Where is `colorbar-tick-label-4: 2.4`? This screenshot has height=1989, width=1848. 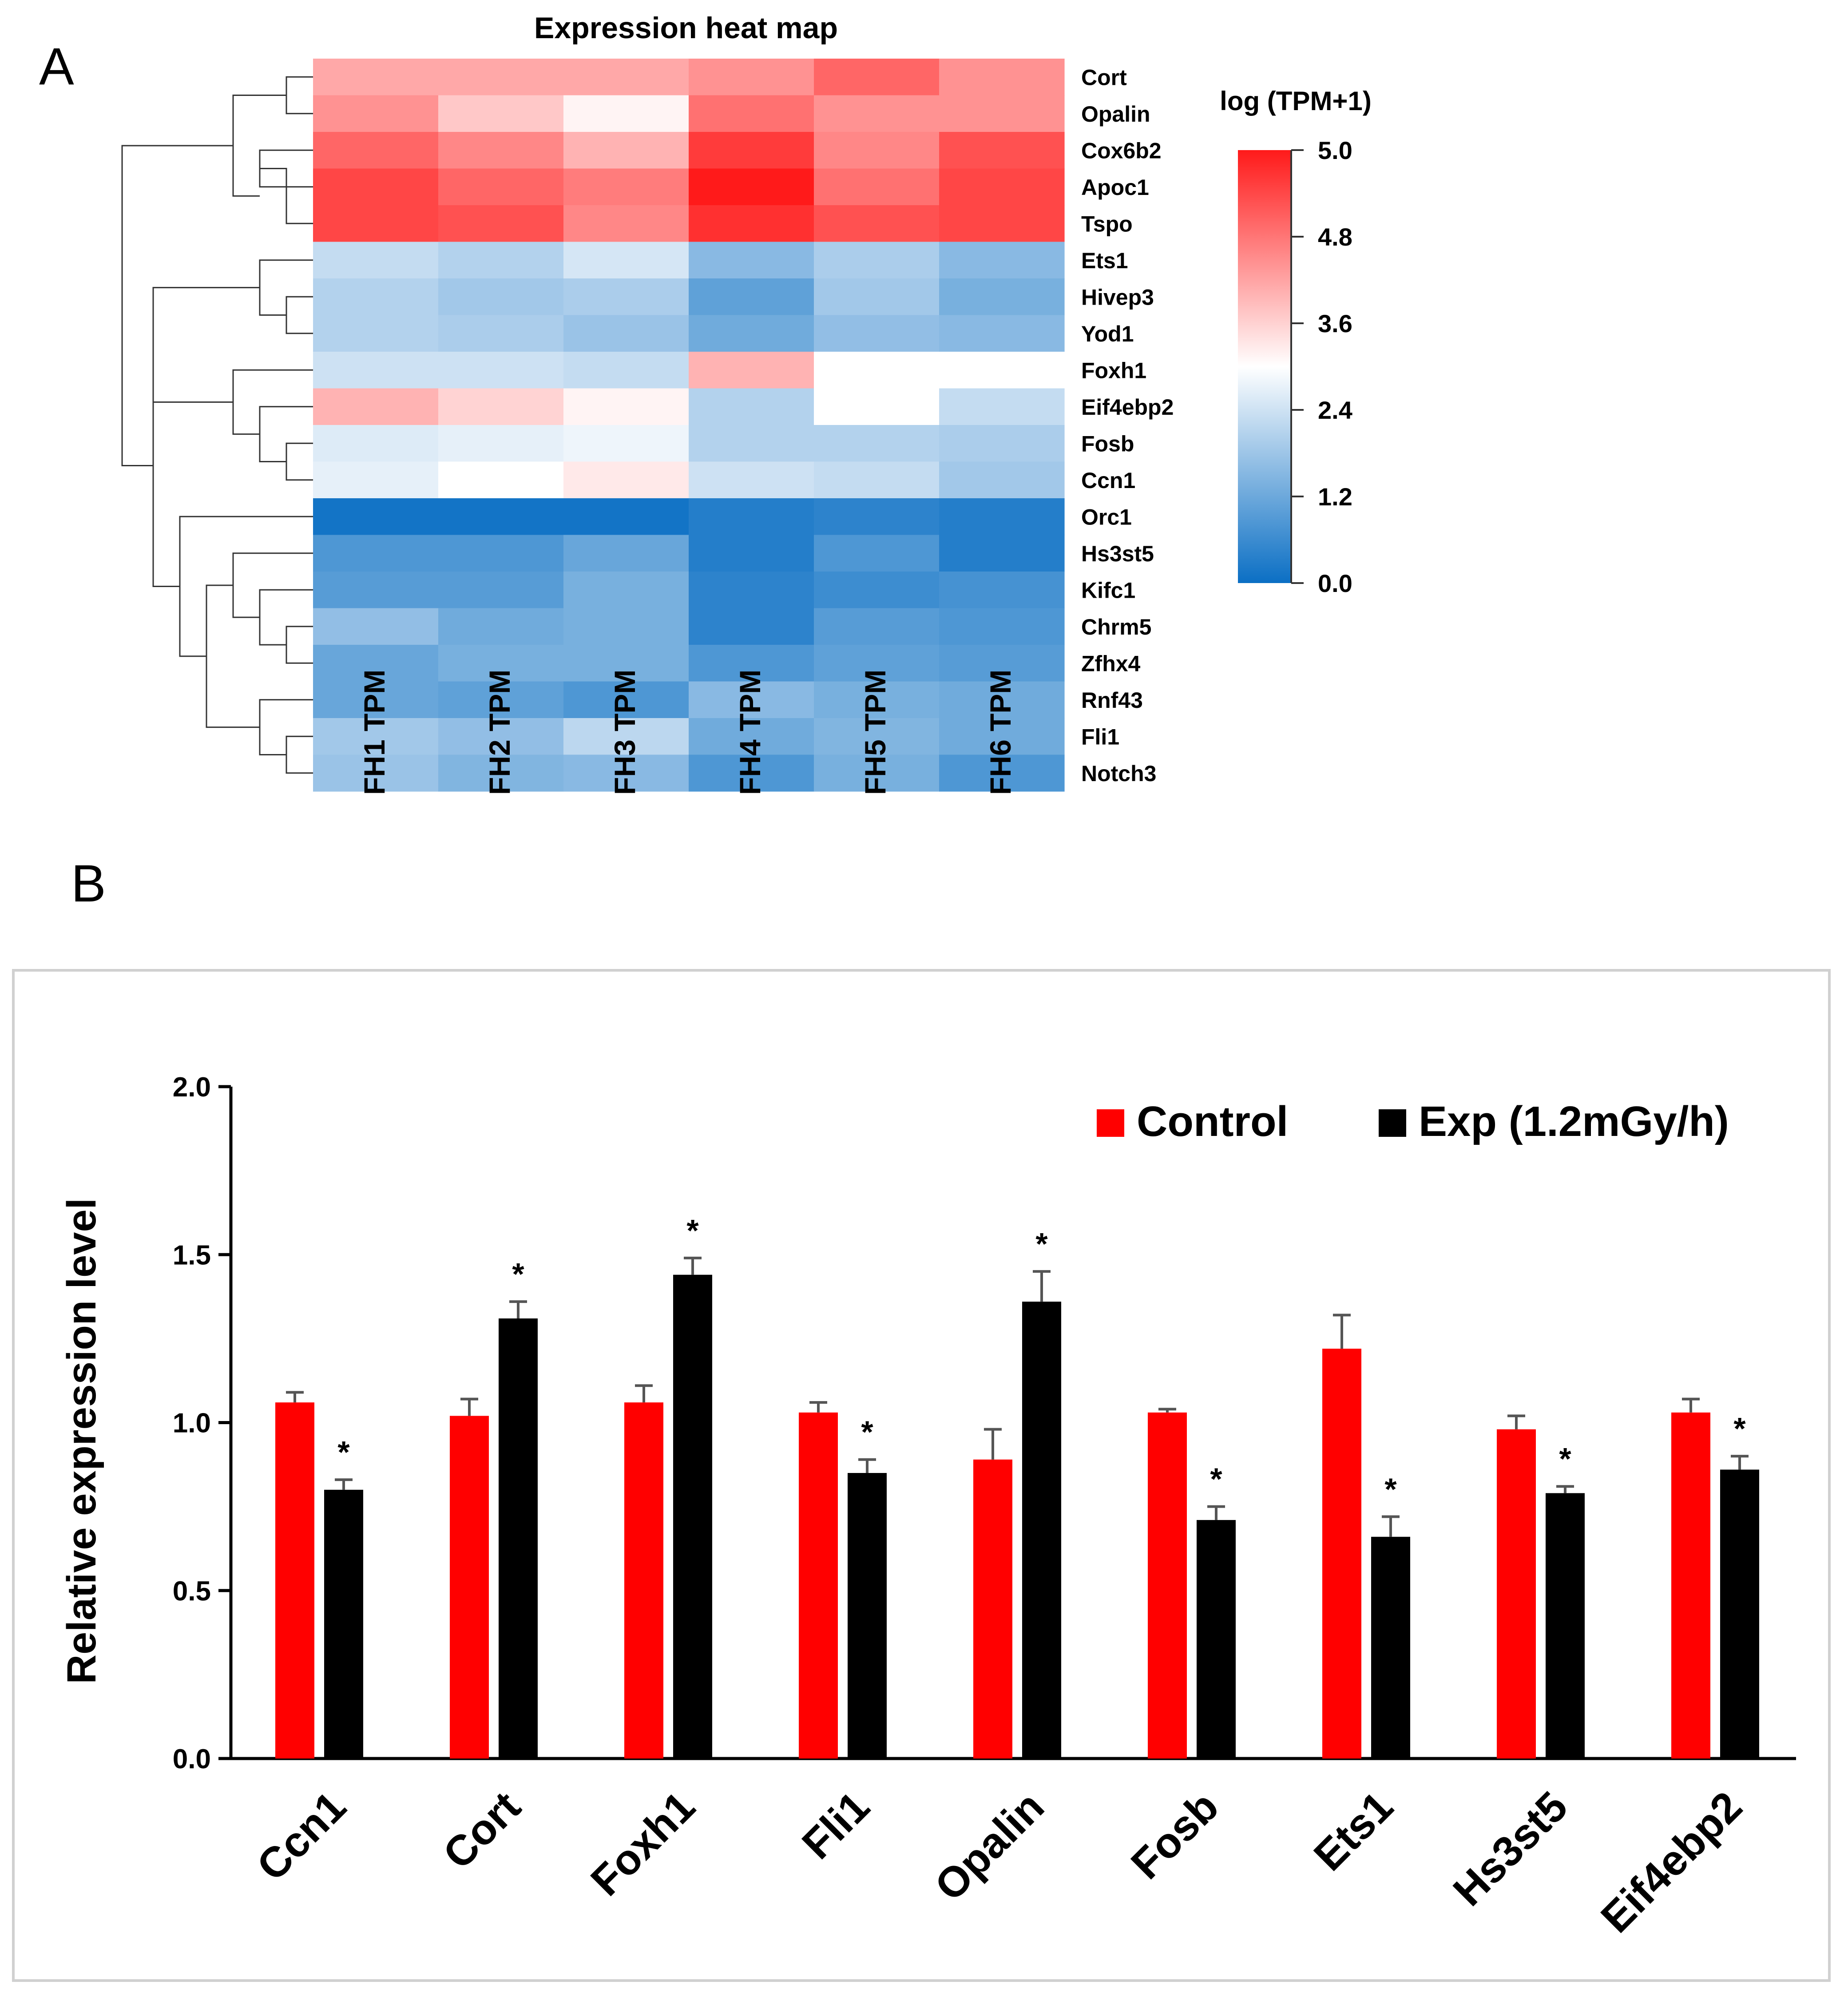 colorbar-tick-label-4: 2.4 is located at coordinates (1335, 410).